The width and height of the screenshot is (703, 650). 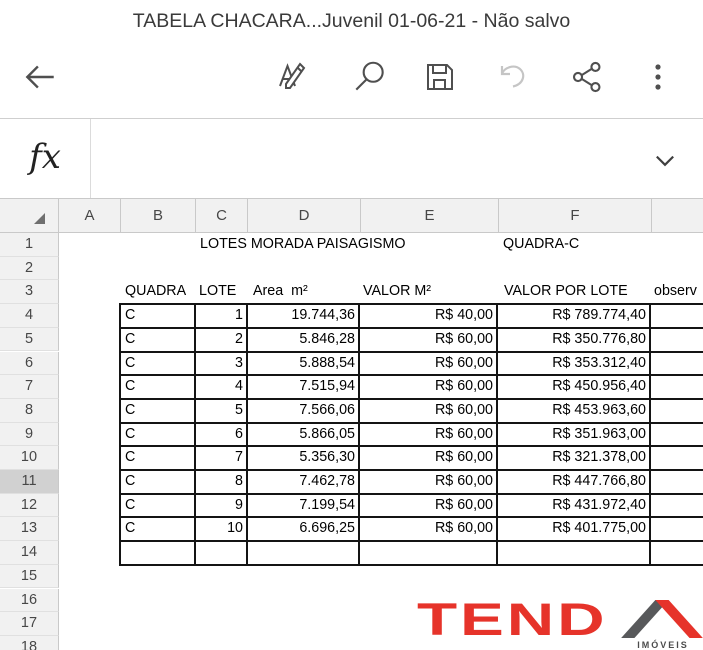 I want to click on cell-B6: C, so click(x=130, y=362).